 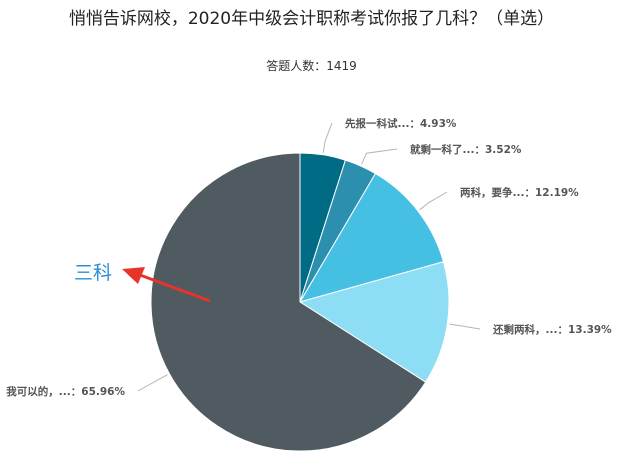 What do you see at coordinates (175, 288) in the screenshot?
I see `annotation-arrow-shaft` at bounding box center [175, 288].